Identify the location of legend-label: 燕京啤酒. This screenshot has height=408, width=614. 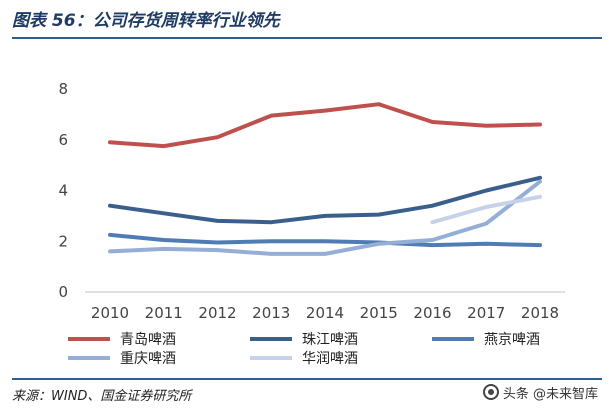
(512, 340).